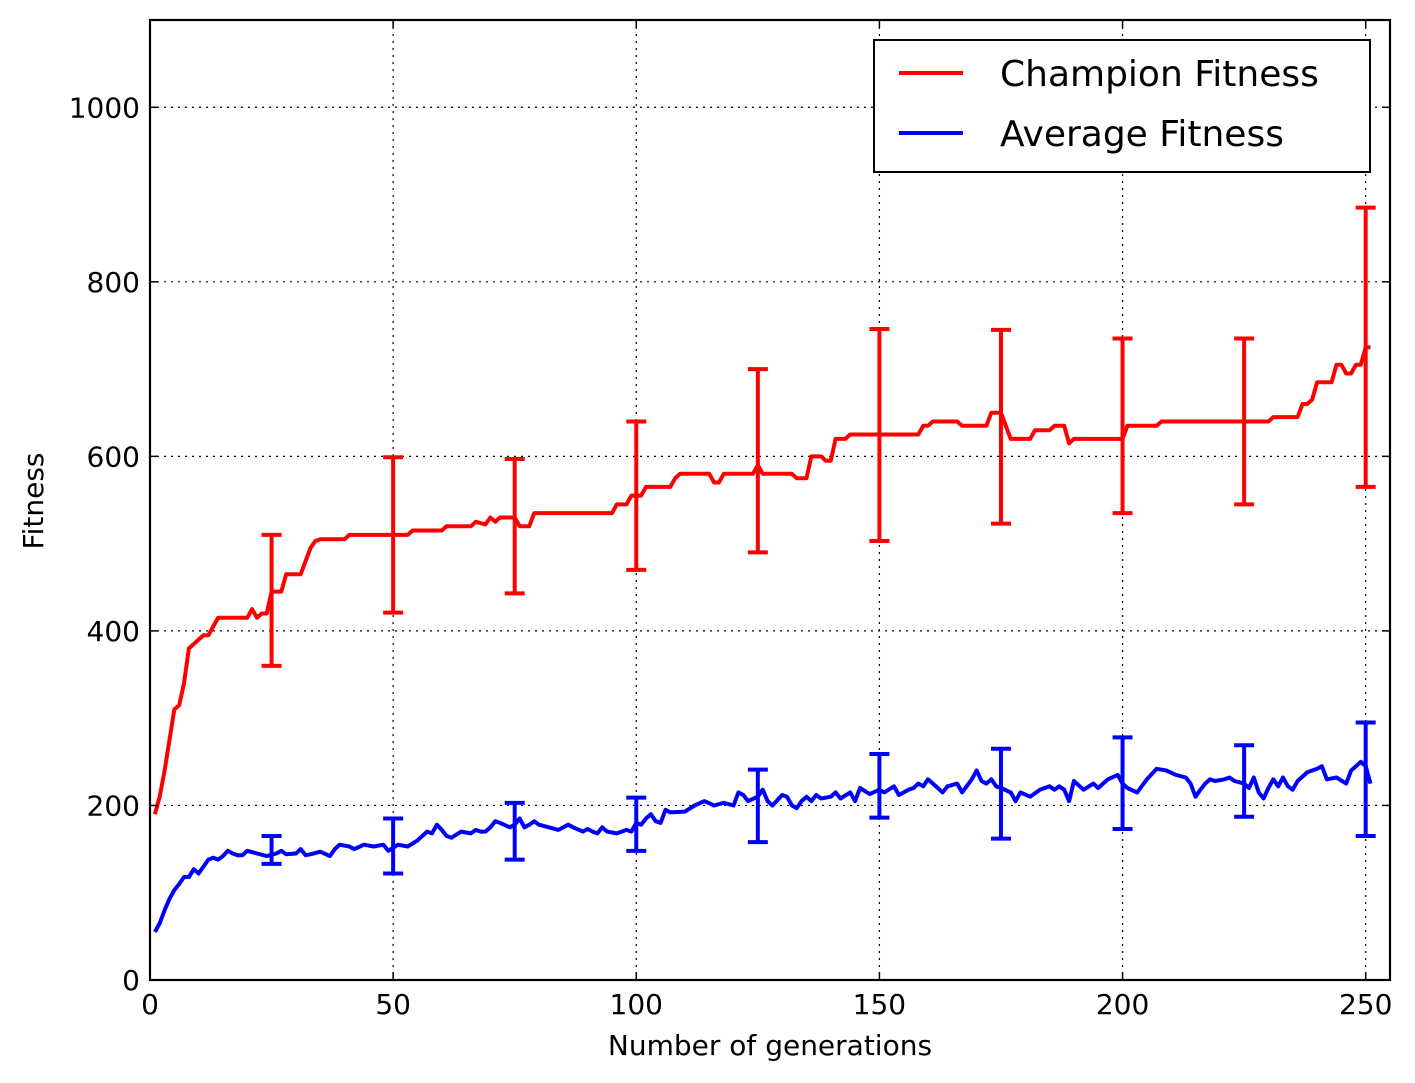 This screenshot has width=1415, height=1083. I want to click on legend: Champion Fitness Average Fitness, so click(1122, 106).